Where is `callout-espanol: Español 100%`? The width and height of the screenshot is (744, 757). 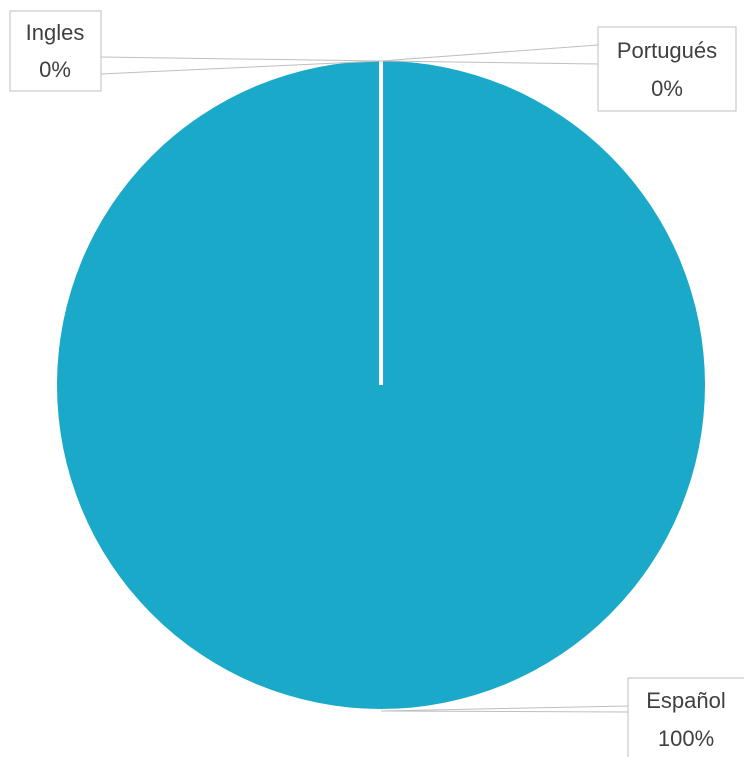 callout-espanol: Español 100% is located at coordinates (562, 717).